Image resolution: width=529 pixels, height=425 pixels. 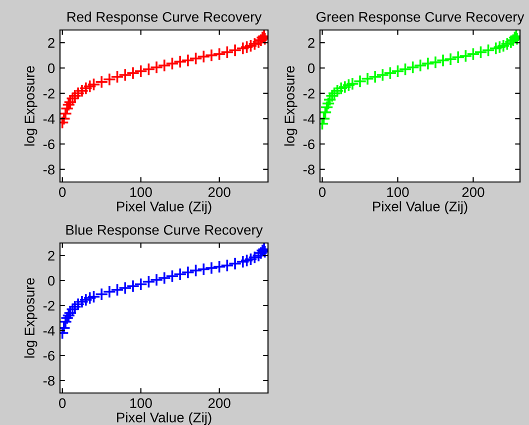 I want to click on chart-title: Blue Response Curve Recovery, so click(x=164, y=231).